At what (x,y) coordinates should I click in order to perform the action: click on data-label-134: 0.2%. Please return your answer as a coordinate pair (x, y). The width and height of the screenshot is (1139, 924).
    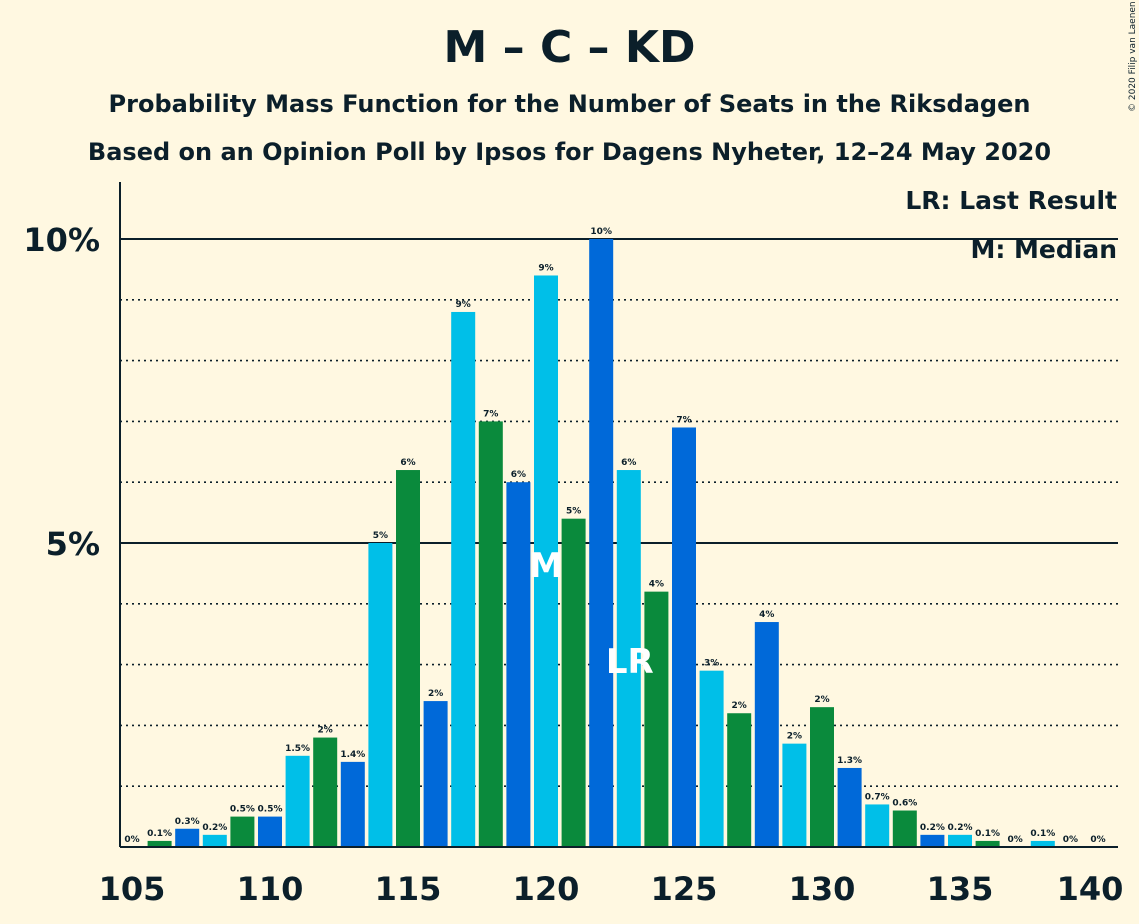
    Looking at the image, I should click on (932, 828).